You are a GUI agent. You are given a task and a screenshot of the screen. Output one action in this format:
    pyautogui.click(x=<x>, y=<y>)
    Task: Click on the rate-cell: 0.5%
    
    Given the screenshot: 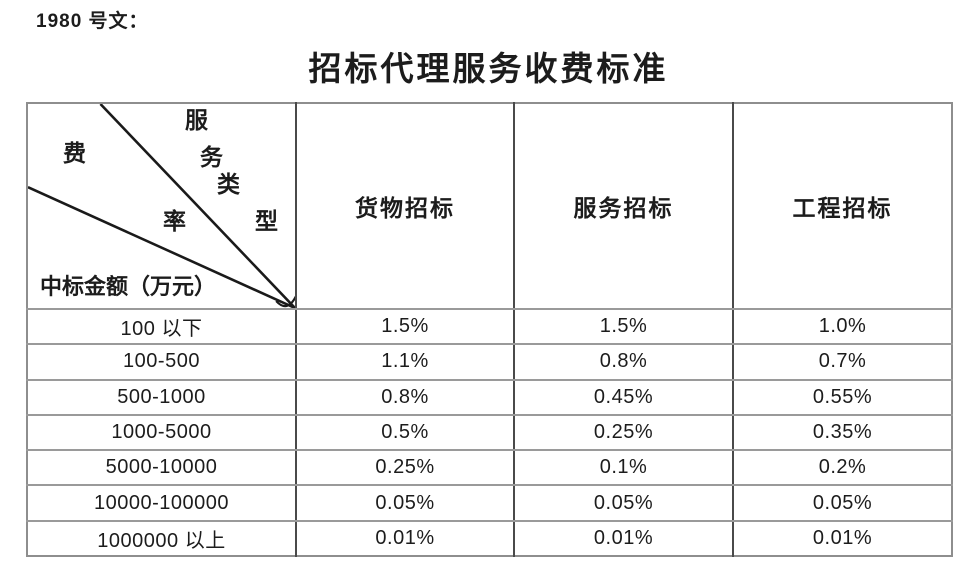 What is the action you would take?
    pyautogui.click(x=405, y=433)
    